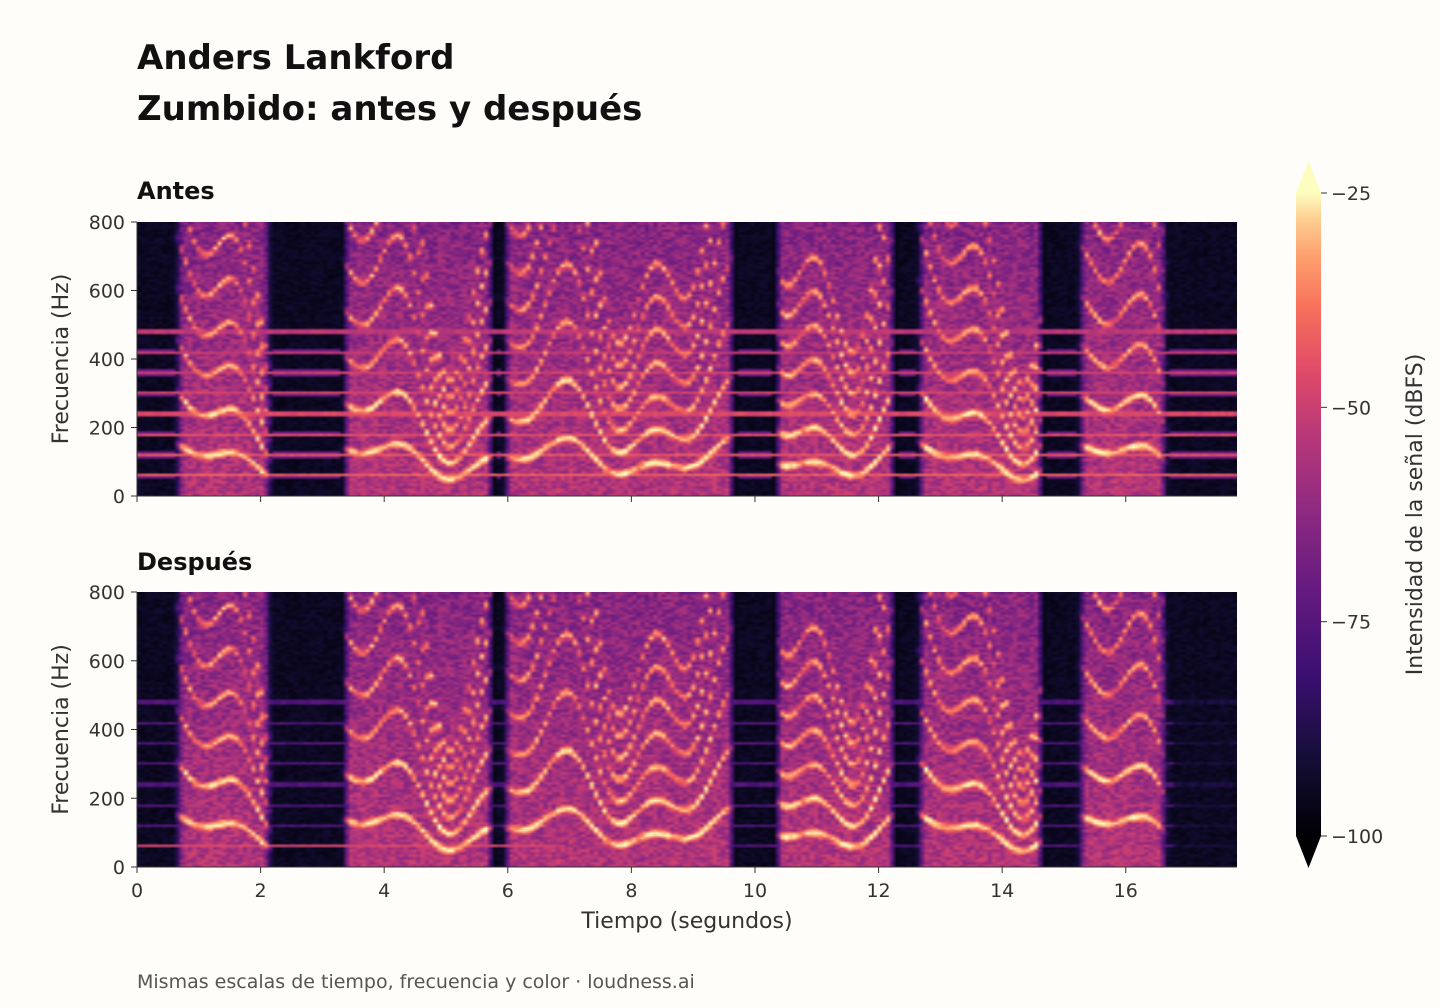  Describe the element at coordinates (1002, 891) in the screenshot. I see `x-tick-label: 14` at that location.